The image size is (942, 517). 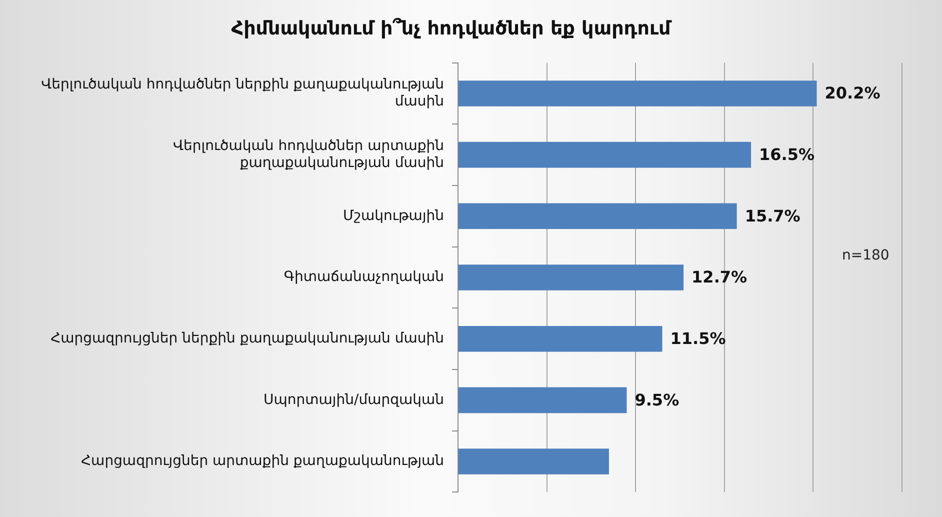 I want to click on chart-title: Հիմնականում ի՞նչ հոդվածներ եք կարդում, so click(x=452, y=28).